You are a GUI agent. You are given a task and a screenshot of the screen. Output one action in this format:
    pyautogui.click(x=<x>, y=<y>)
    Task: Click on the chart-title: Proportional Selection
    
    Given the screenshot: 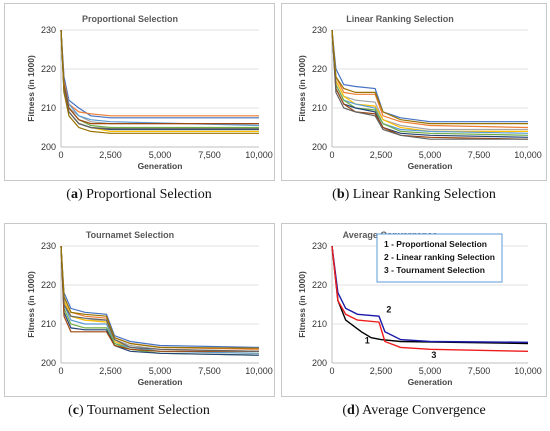 What is the action you would take?
    pyautogui.click(x=130, y=19)
    